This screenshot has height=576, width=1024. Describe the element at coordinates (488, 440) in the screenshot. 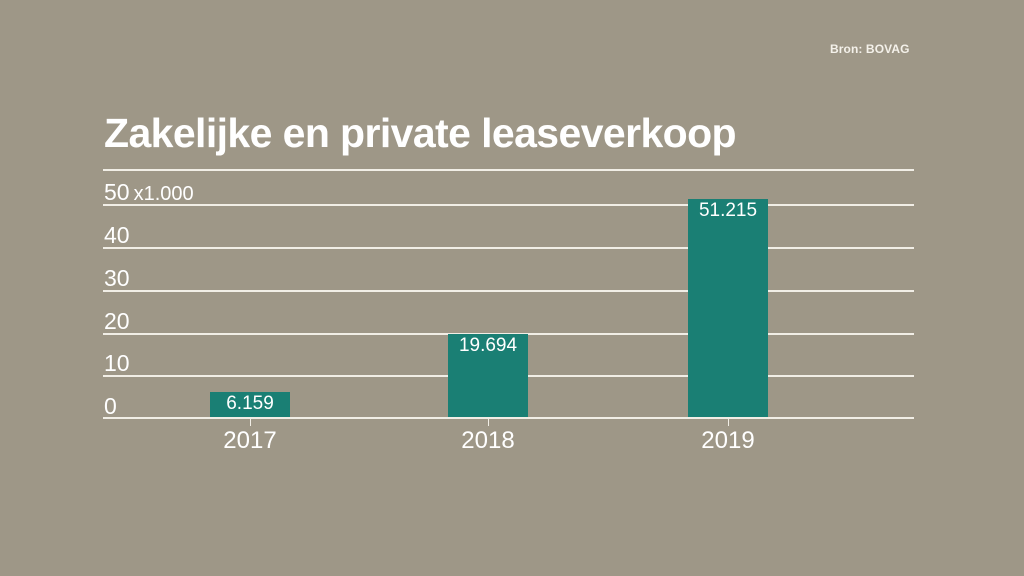

I see `x-label-2018: 2018` at that location.